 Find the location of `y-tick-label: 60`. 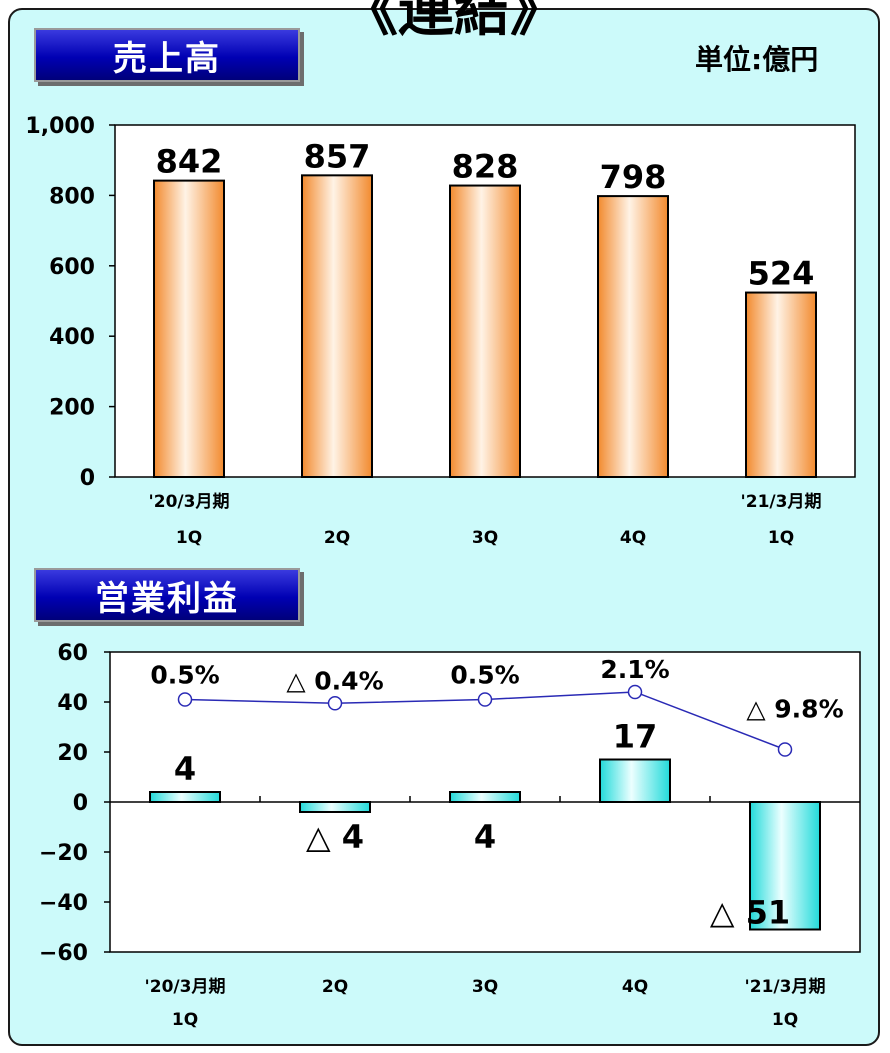

y-tick-label: 60 is located at coordinates (72, 653).